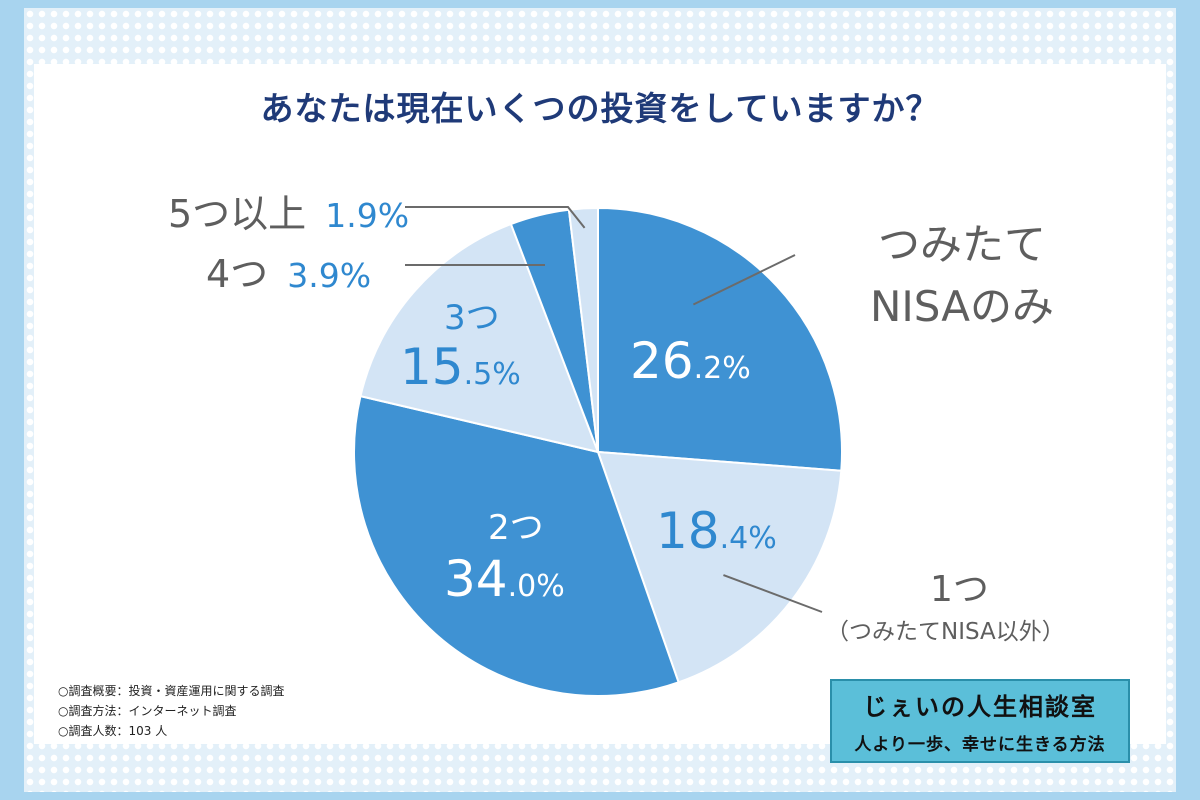  I want to click on logo-title: じぇいの人生相談室, so click(980, 707).